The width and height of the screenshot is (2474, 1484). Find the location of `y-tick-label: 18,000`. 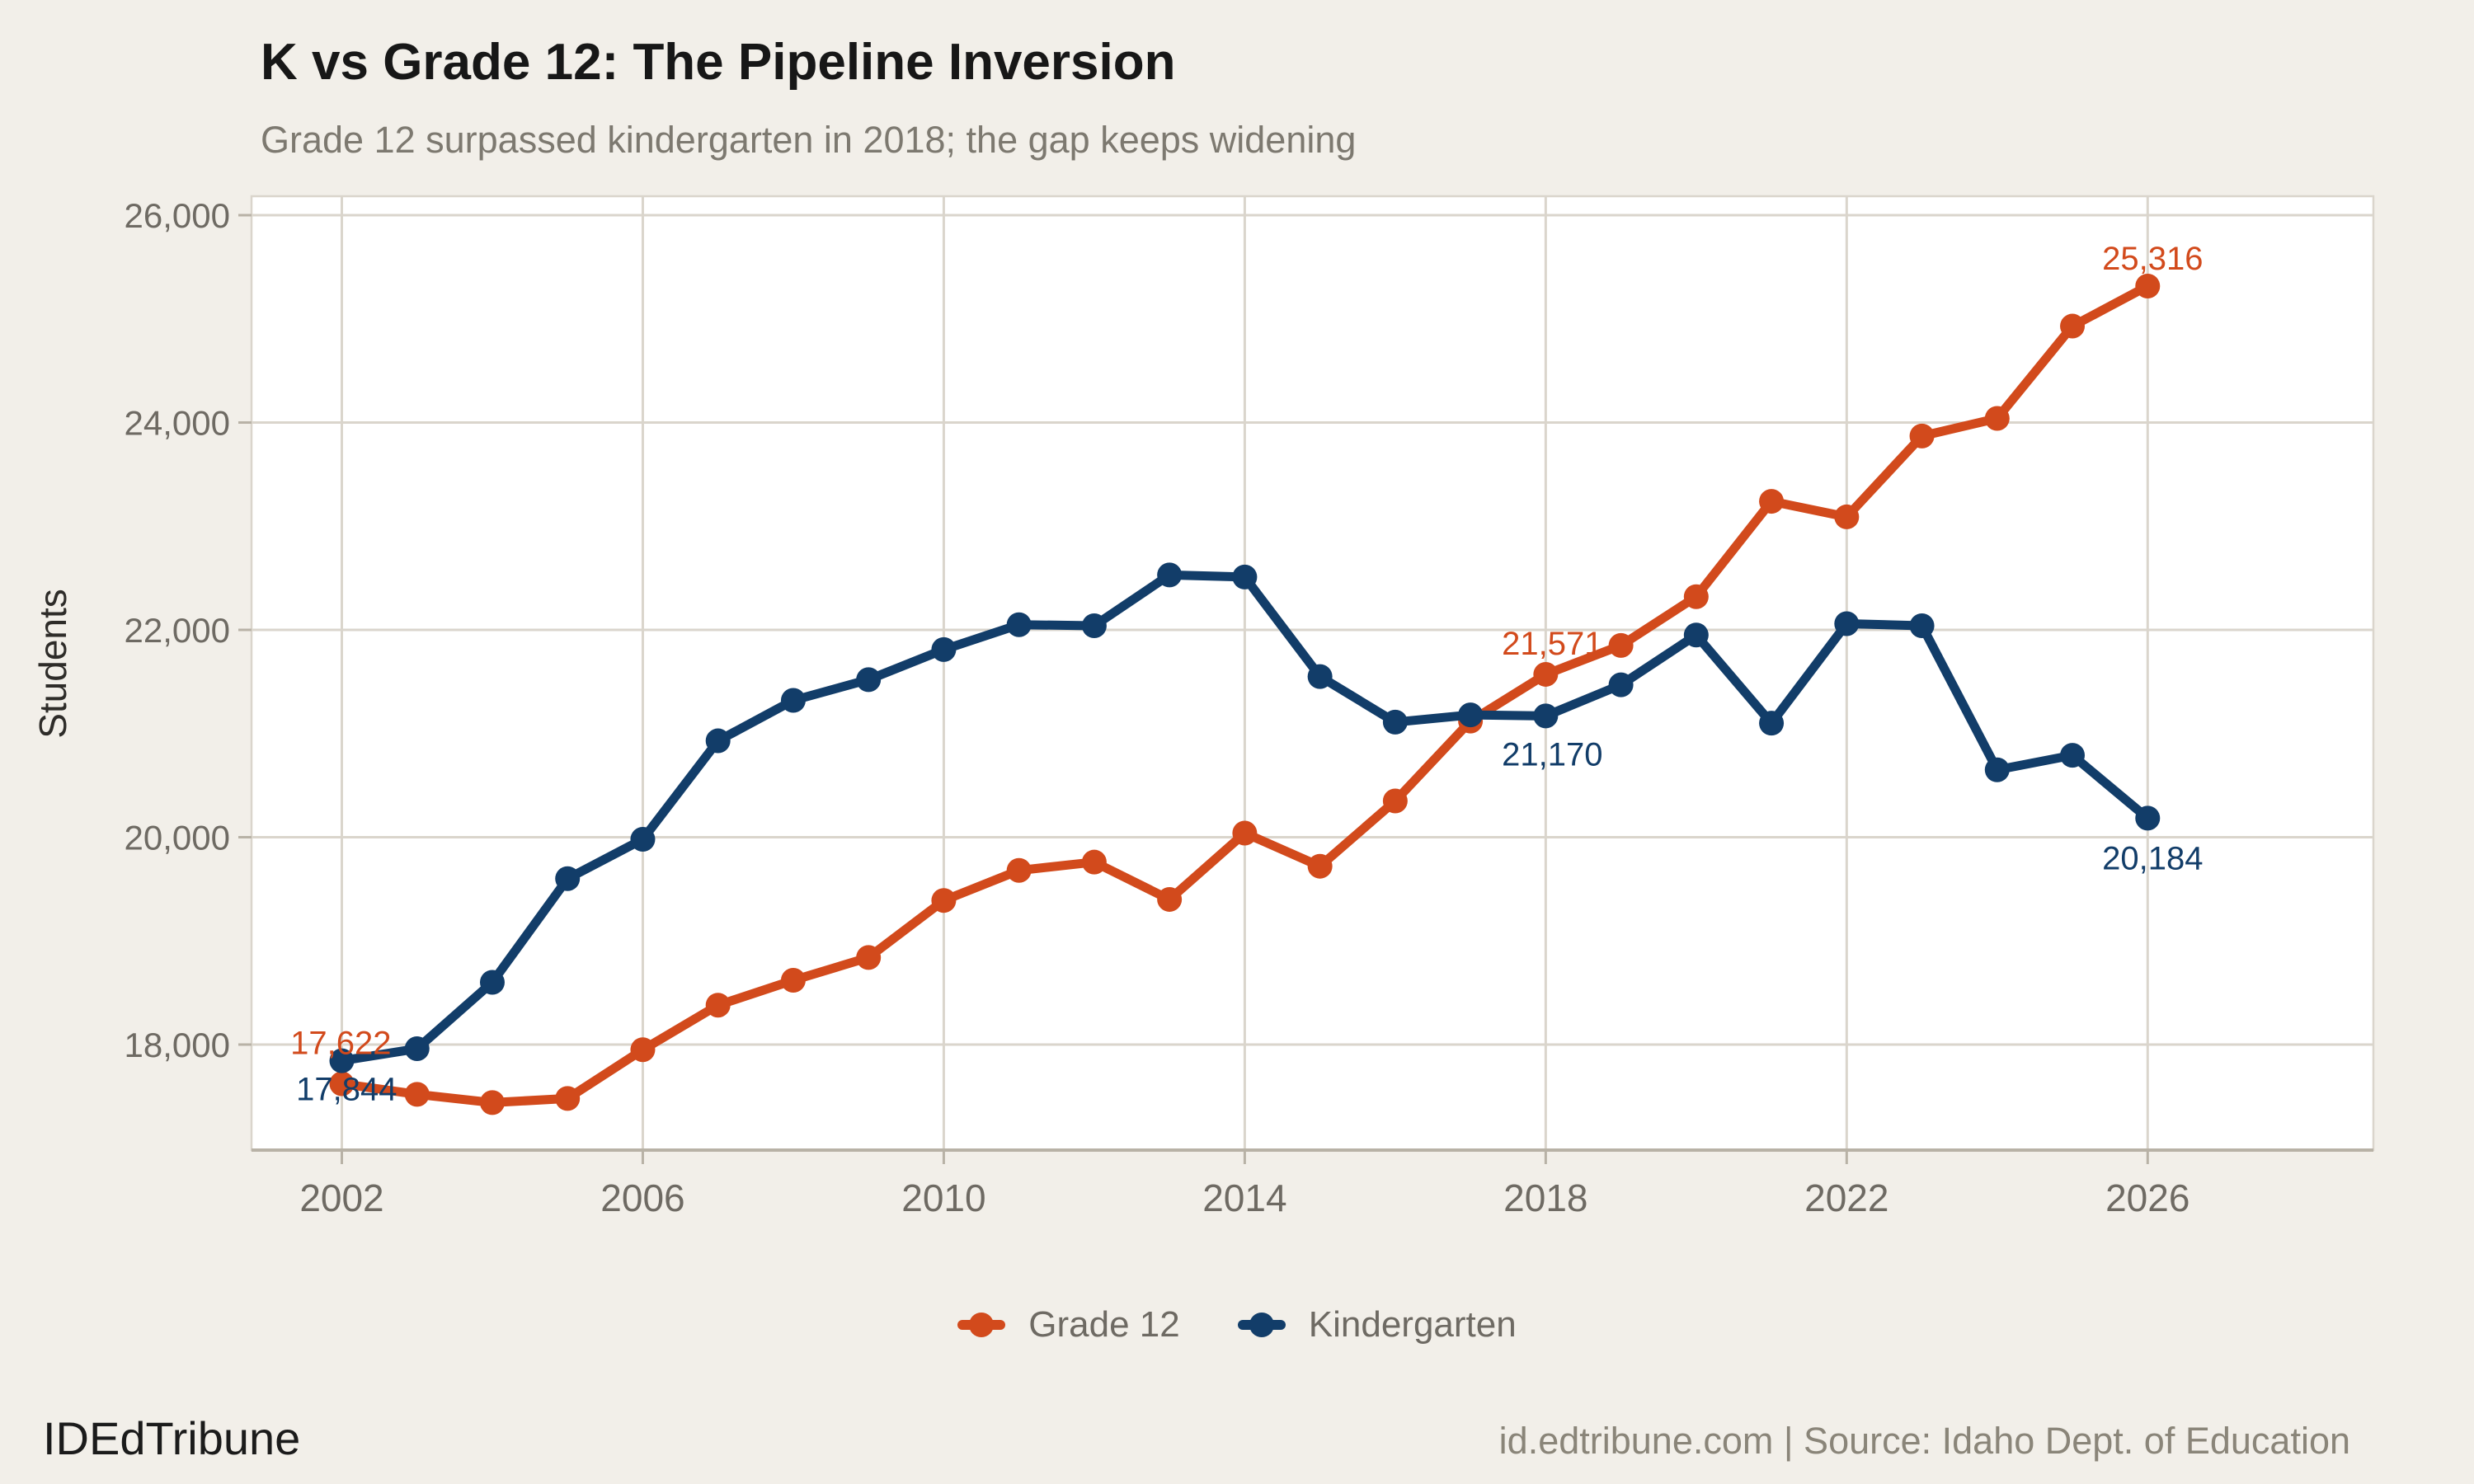

y-tick-label: 18,000 is located at coordinates (177, 1045).